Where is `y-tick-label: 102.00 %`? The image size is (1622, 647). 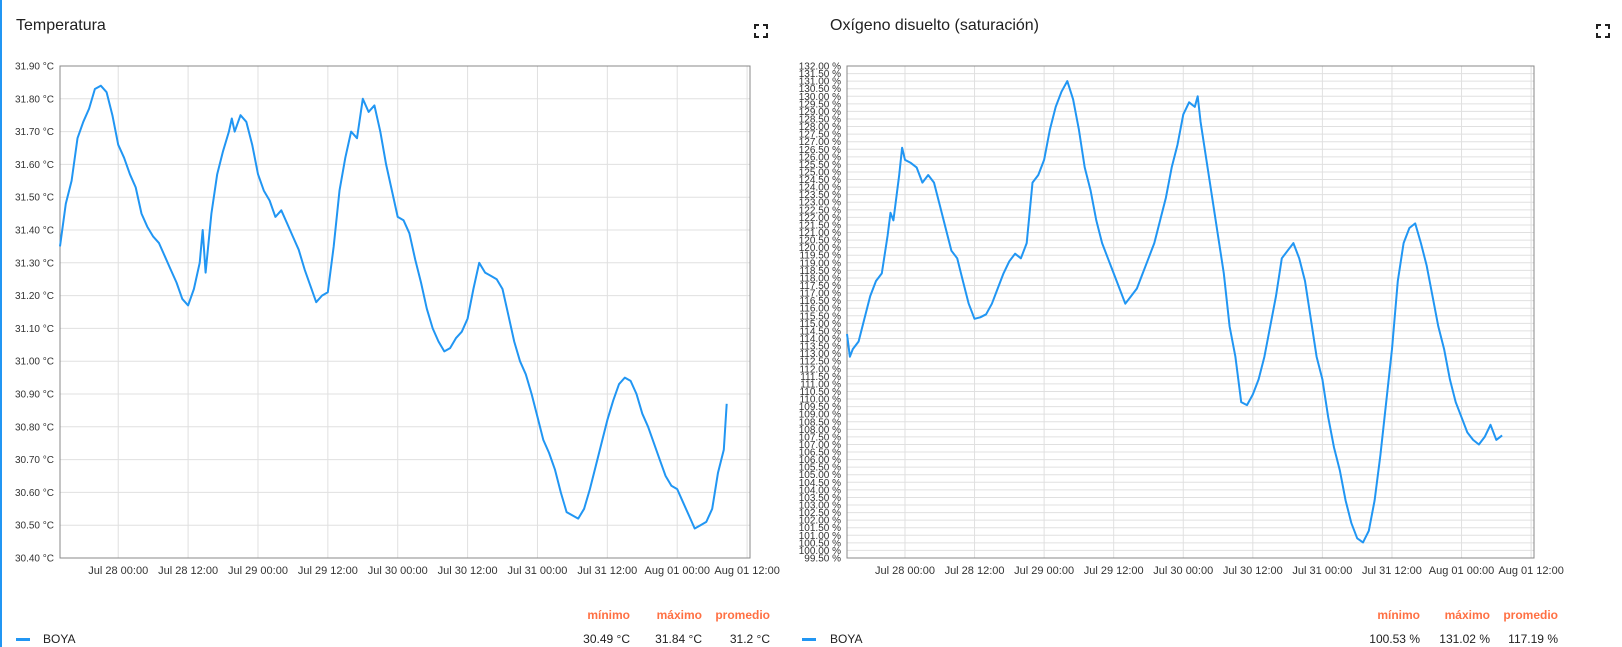
y-tick-label: 102.00 % is located at coordinates (820, 521).